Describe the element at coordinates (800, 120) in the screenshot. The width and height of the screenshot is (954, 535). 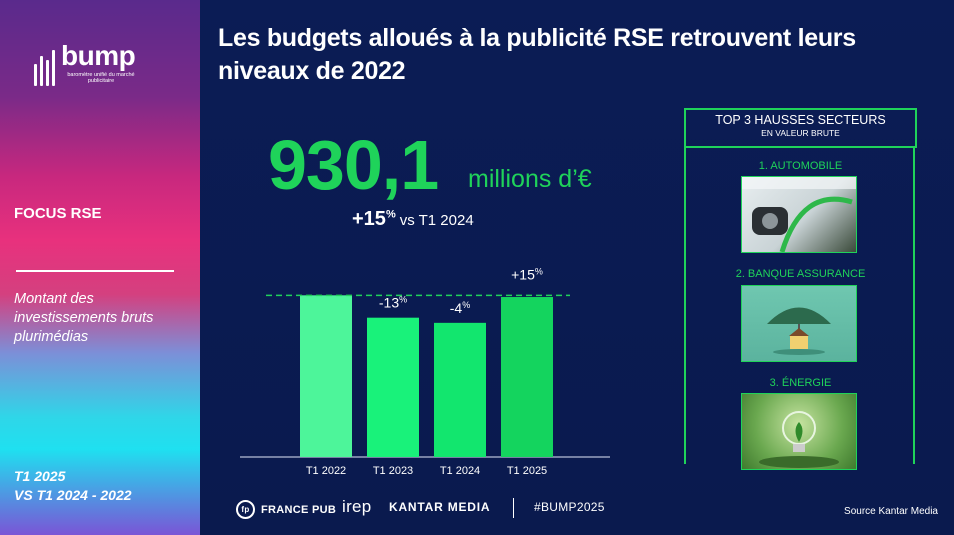
I see `panel-title: TOP 3 HAUSSES SECTEURS` at that location.